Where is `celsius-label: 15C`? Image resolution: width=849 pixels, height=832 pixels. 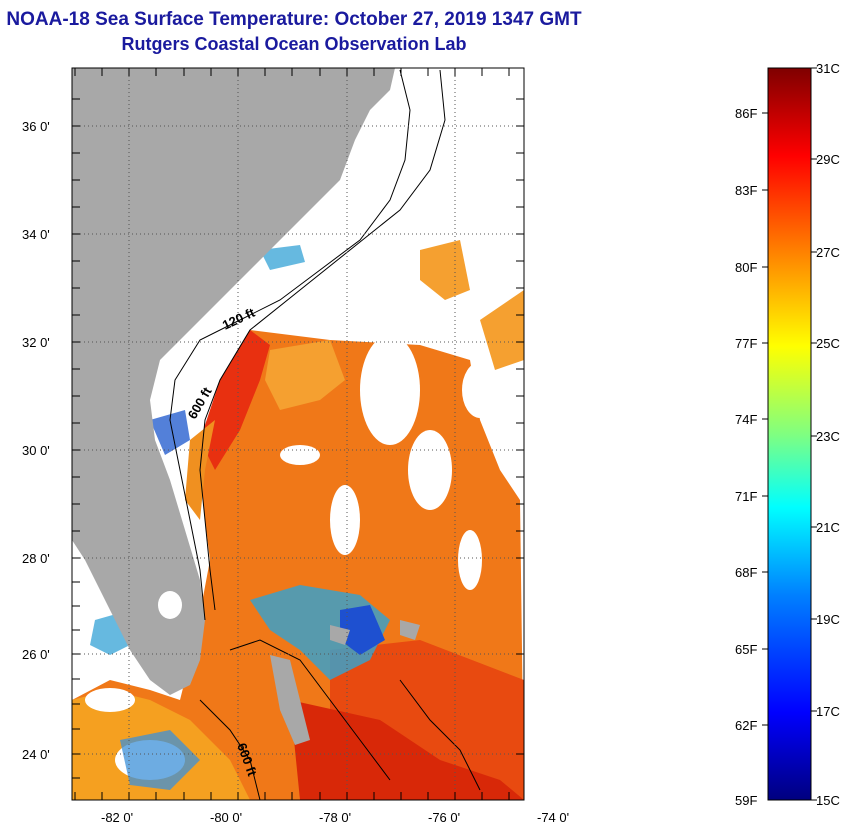
celsius-label: 15C is located at coordinates (828, 800).